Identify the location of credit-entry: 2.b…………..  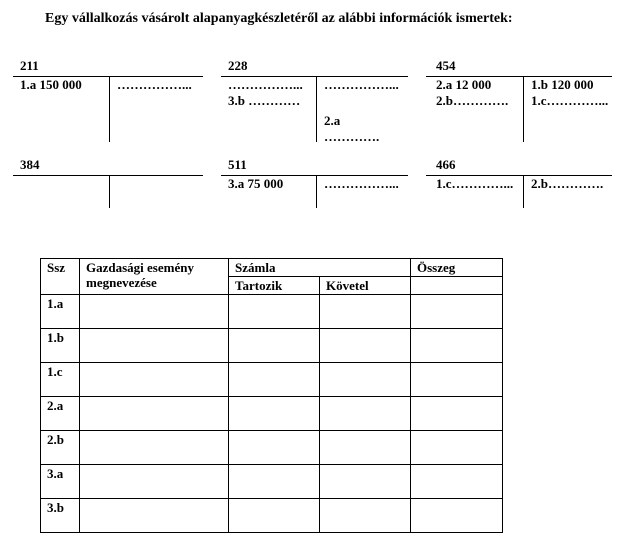
(567, 183).